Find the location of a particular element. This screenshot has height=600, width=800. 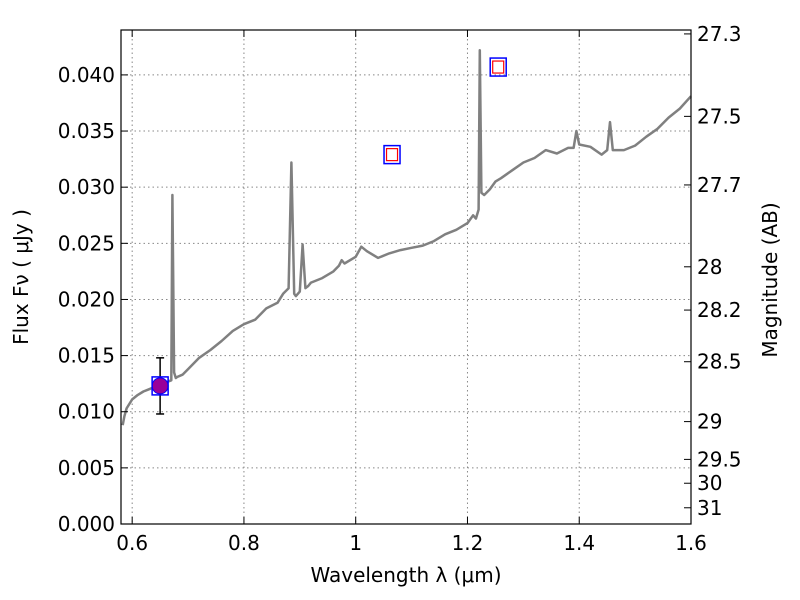

mag-tick-label: 28.5 is located at coordinates (719, 362).